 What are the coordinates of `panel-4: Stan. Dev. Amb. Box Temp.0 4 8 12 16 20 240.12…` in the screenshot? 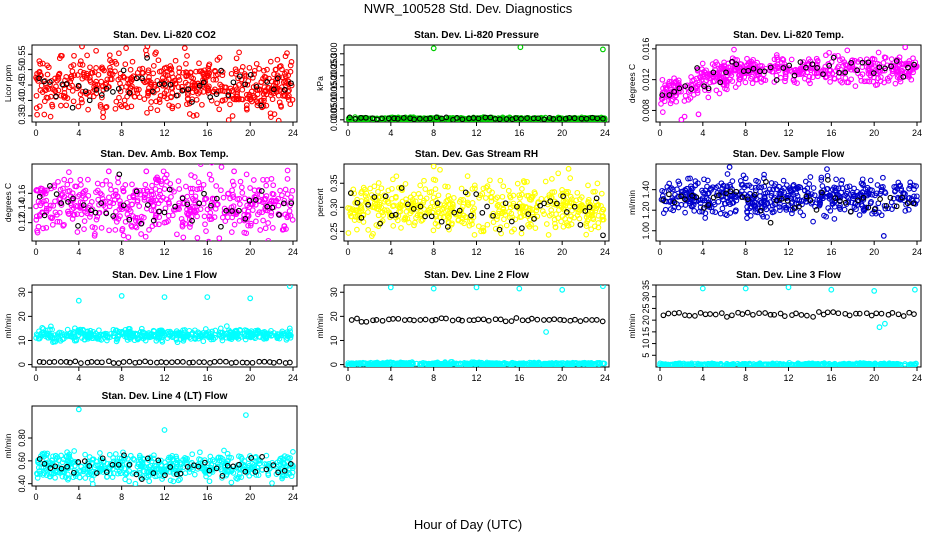 It's located at (150, 203).